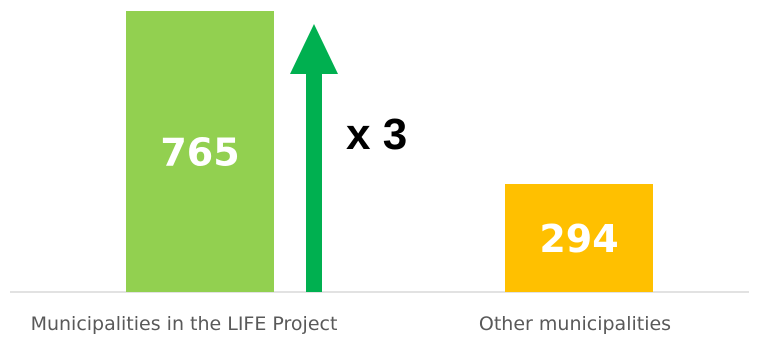 The width and height of the screenshot is (759, 338). What do you see at coordinates (314, 49) in the screenshot?
I see `growth-arrow-head` at bounding box center [314, 49].